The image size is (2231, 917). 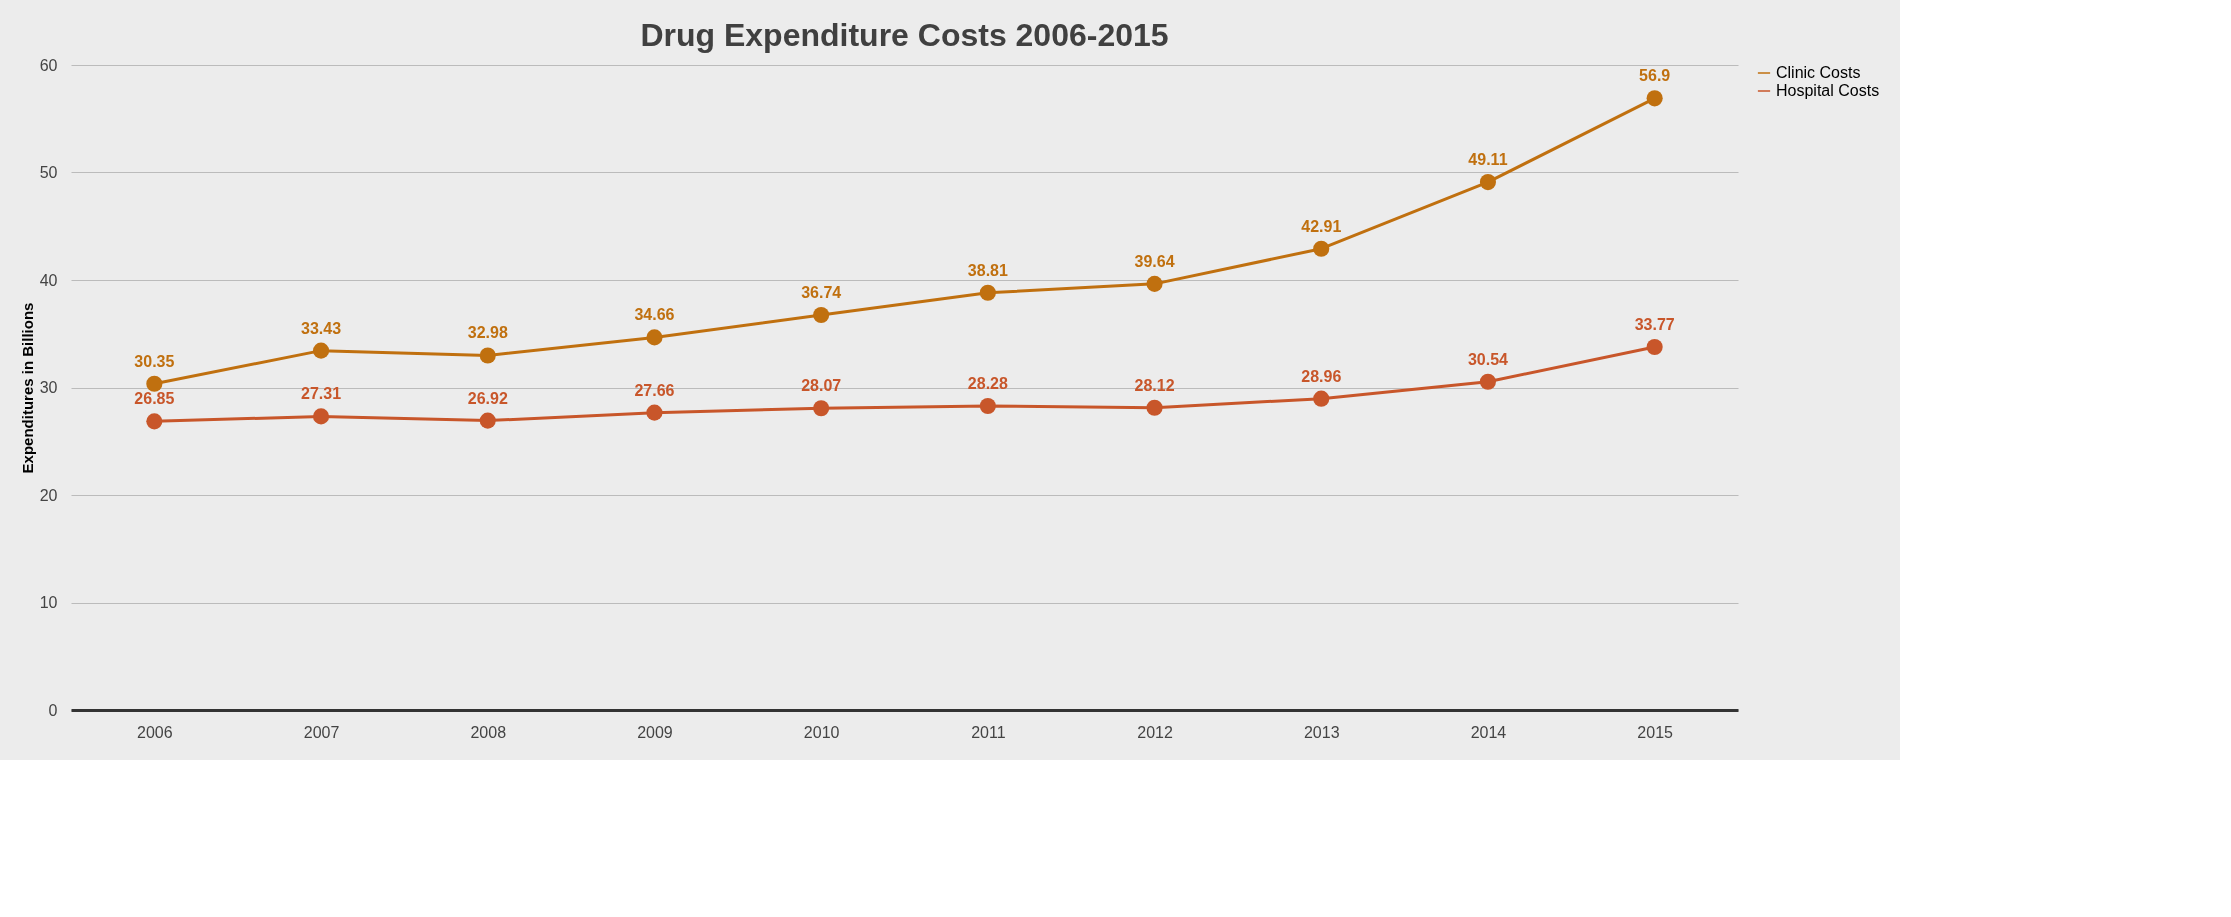 What do you see at coordinates (27, 388) in the screenshot?
I see `y-axis-title: Expenditures in Billions` at bounding box center [27, 388].